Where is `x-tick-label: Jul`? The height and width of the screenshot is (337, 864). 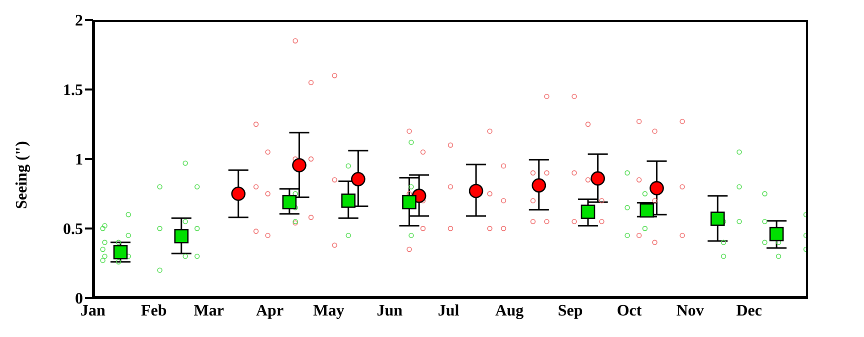 x-tick-label: Jul is located at coordinates (449, 311).